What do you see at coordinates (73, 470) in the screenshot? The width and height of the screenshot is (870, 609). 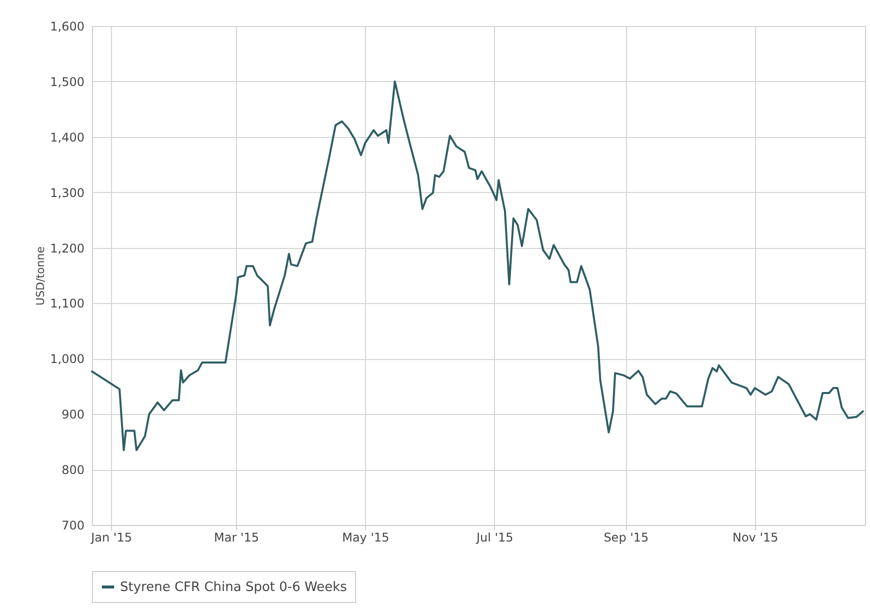 I see `y-tick-label: 800` at bounding box center [73, 470].